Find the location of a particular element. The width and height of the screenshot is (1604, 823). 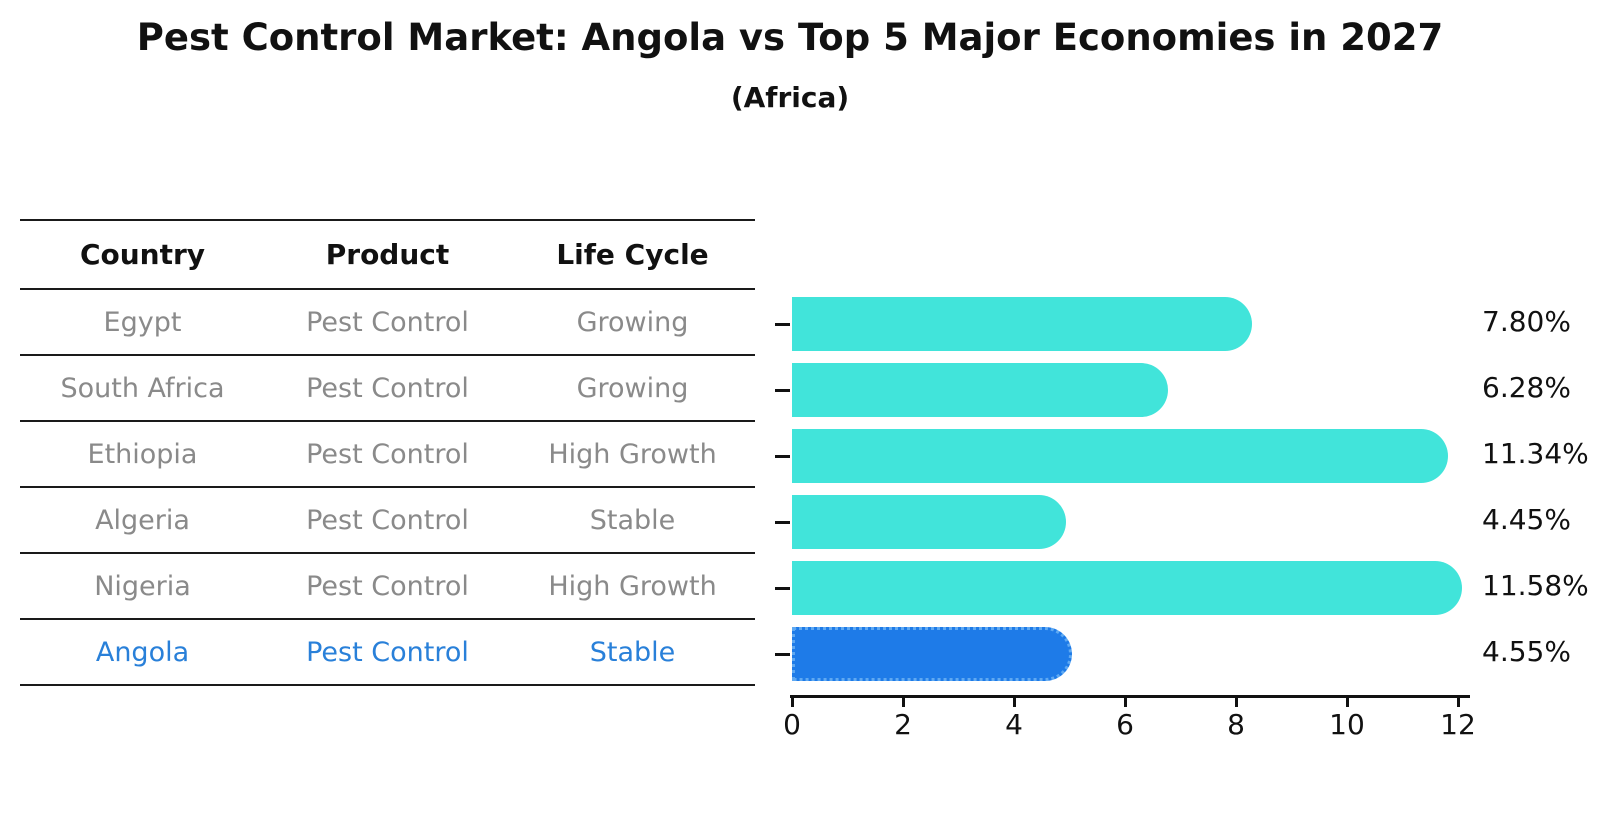

table-row: Algeria Pest Control Stable is located at coordinates (387, 521).